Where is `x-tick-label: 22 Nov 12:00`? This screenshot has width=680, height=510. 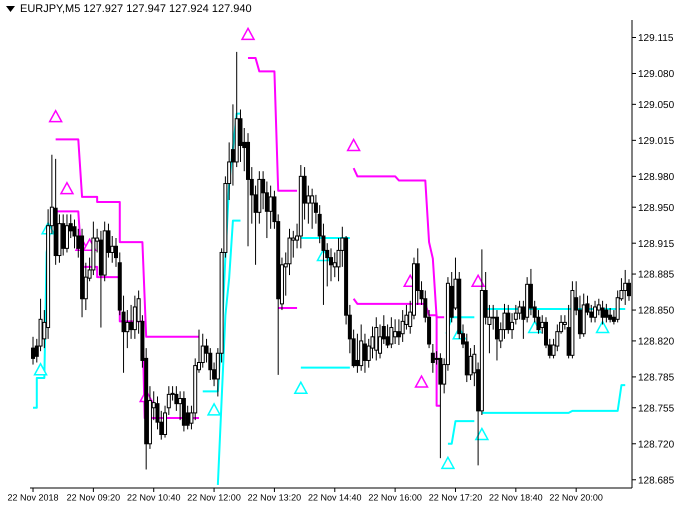 x-tick-label: 22 Nov 12:00 is located at coordinates (214, 497).